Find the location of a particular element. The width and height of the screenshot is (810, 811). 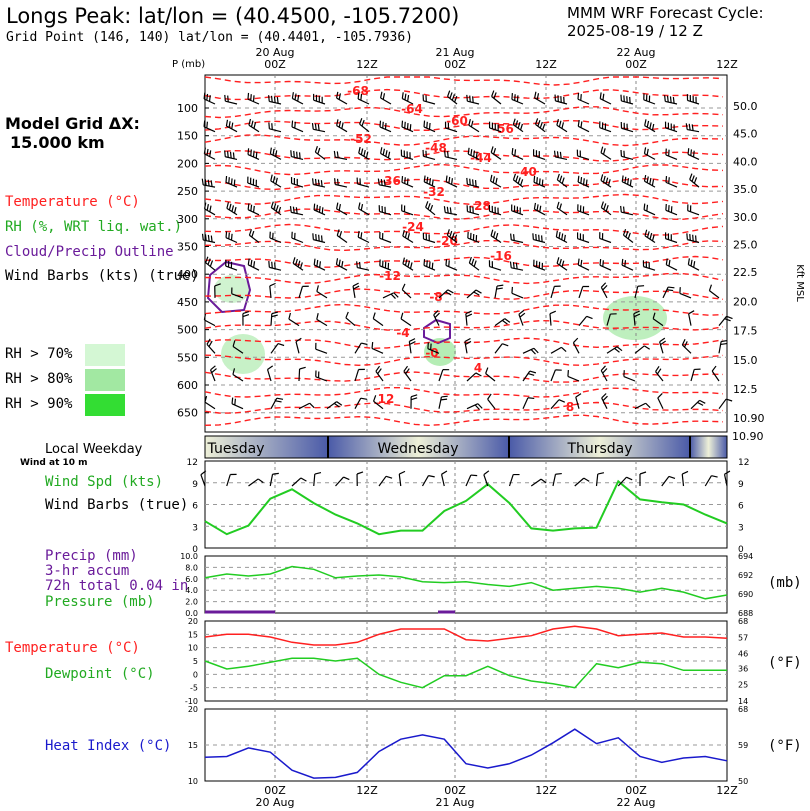

heat-index-line is located at coordinates (466, 753).